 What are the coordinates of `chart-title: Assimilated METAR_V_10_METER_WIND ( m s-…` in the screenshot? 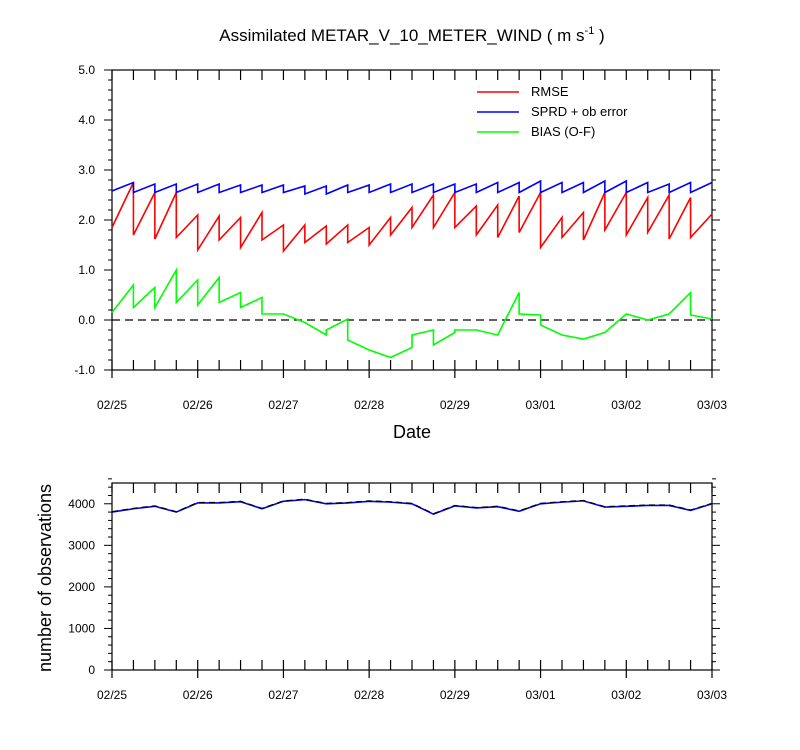 It's located at (411, 35).